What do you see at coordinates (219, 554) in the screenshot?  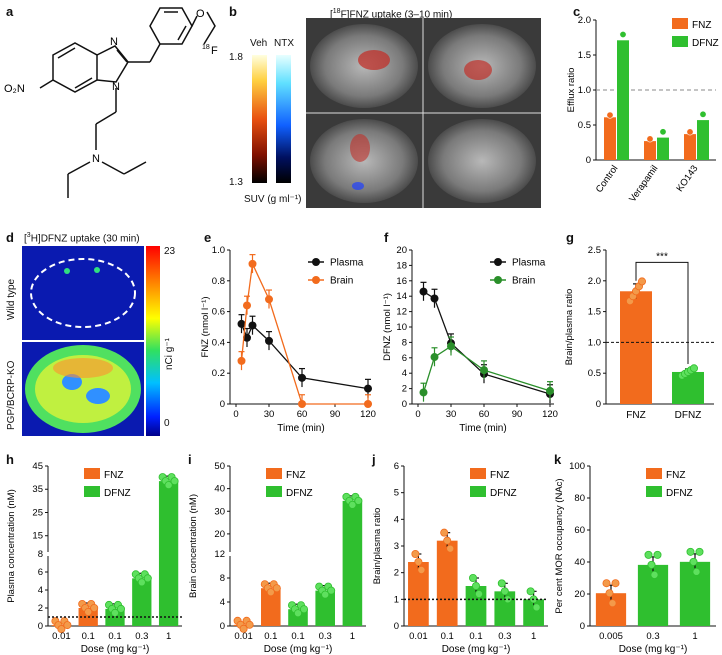 I see `i-yticklabel: 12` at bounding box center [219, 554].